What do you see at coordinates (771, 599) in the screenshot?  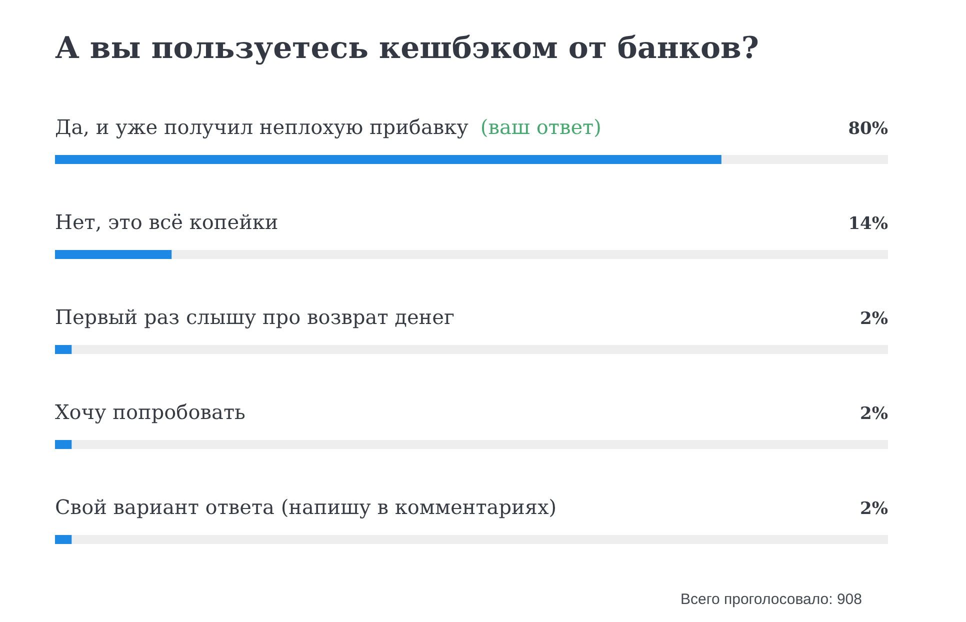 I see `annotation: Всего проголосовало: 908` at bounding box center [771, 599].